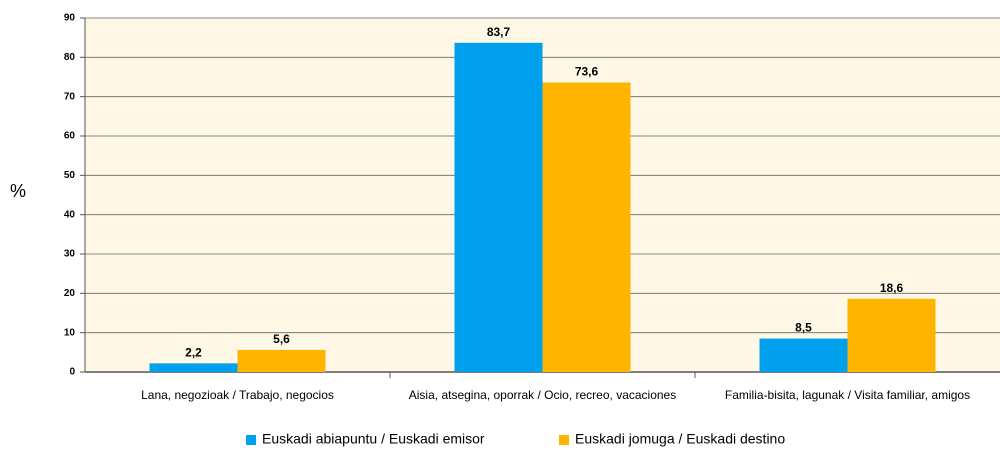 Image resolution: width=1000 pixels, height=461 pixels. Describe the element at coordinates (70, 214) in the screenshot. I see `y-tick-label: 40` at that location.